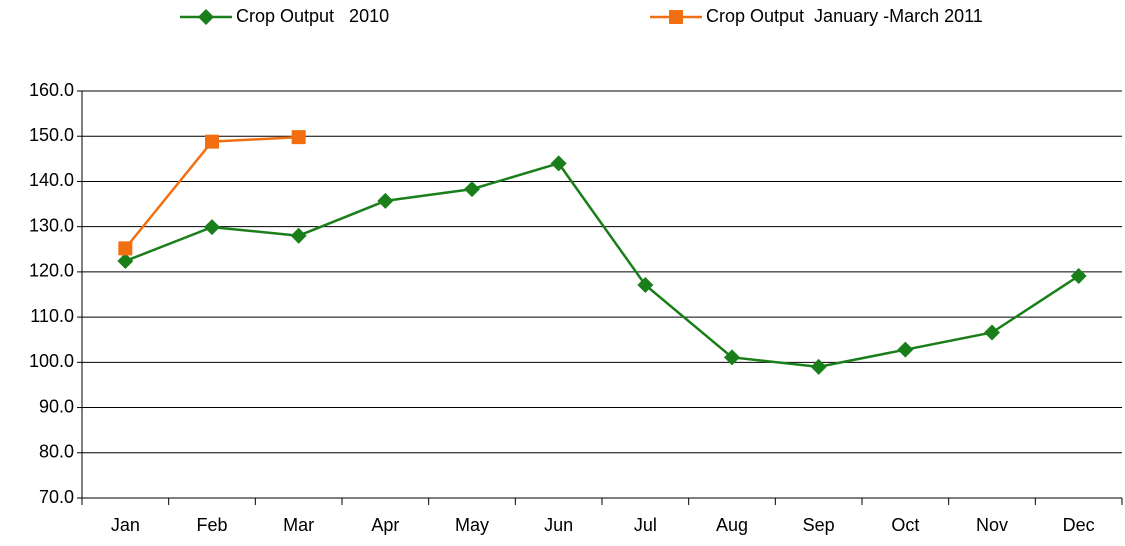 The width and height of the screenshot is (1125, 546). I want to click on x-tick-label: Nov, so click(992, 525).